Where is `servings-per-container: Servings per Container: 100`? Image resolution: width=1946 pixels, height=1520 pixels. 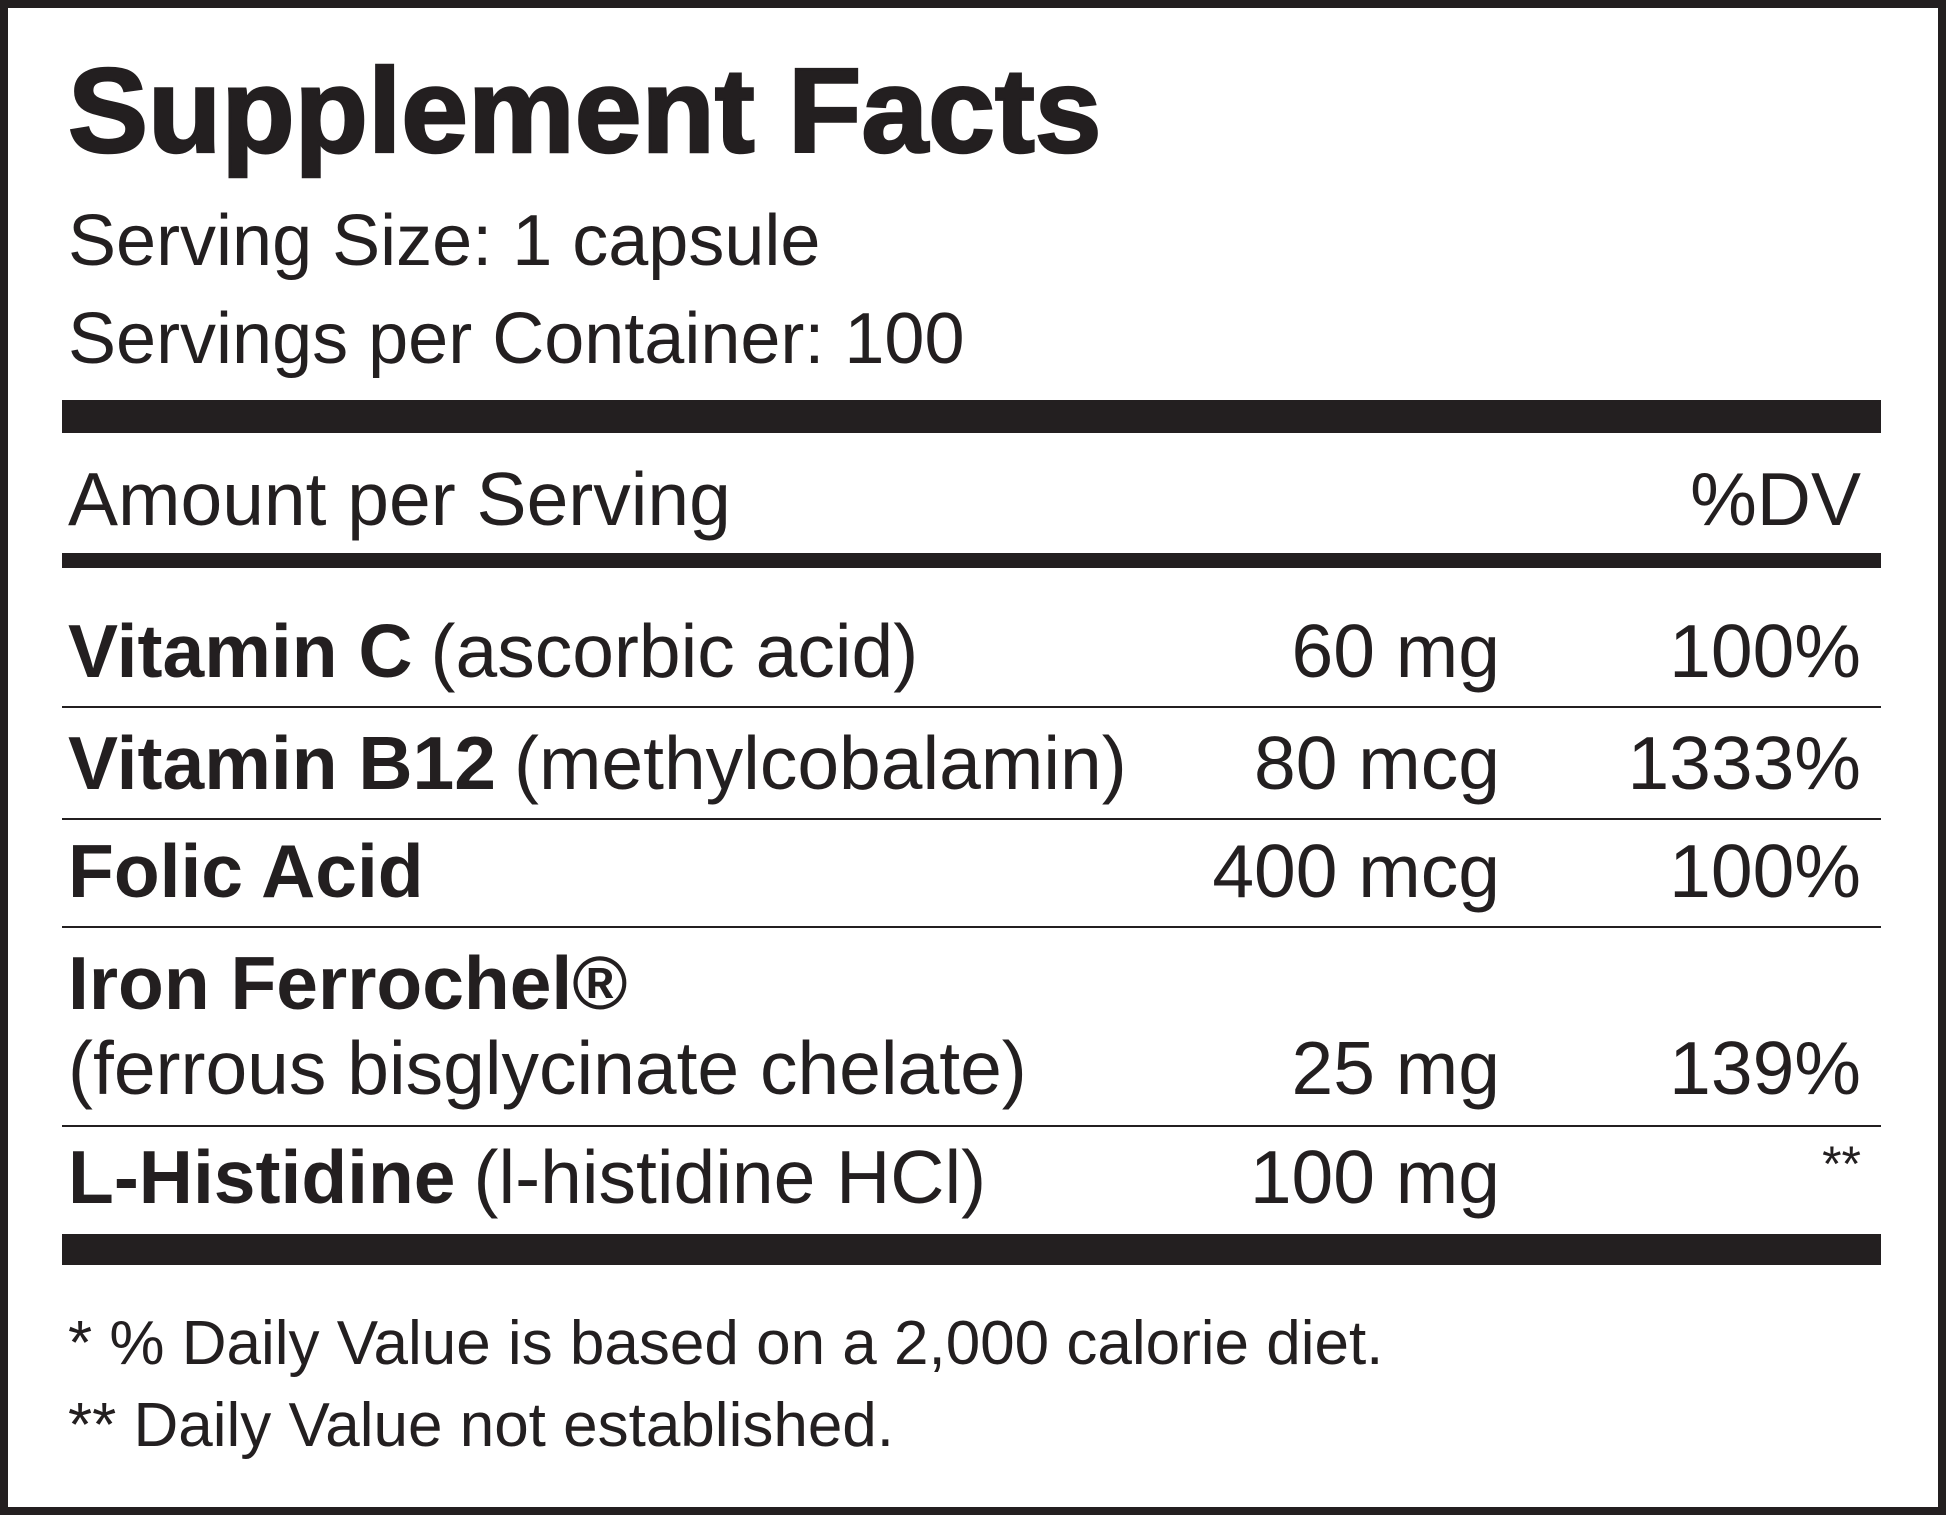 servings-per-container: Servings per Container: 100 is located at coordinates (516, 339).